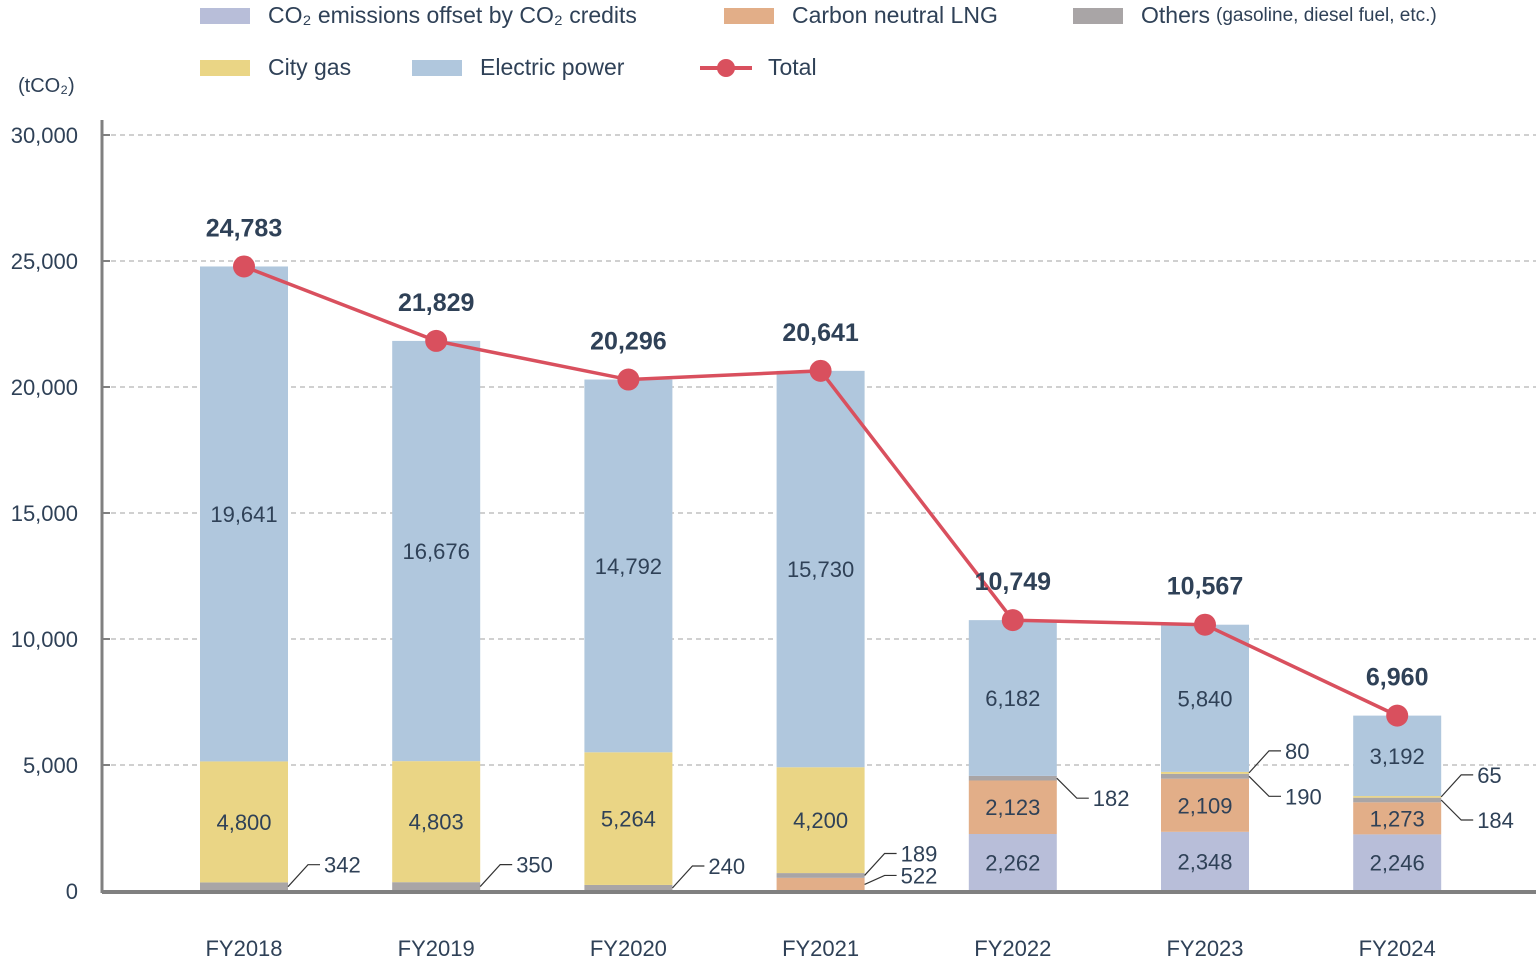 The image size is (1536, 960). What do you see at coordinates (1204, 698) in the screenshot?
I see `data-label-electric: 5,840` at bounding box center [1204, 698].